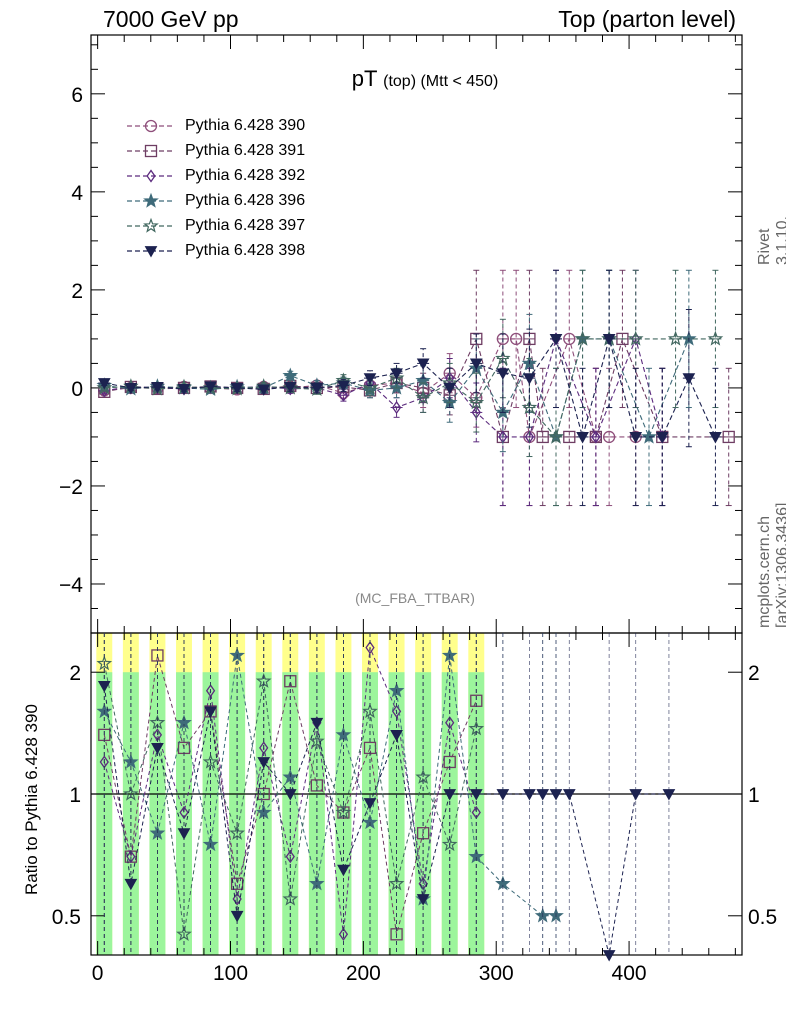  I want to click on legend-item: Pythia 6.428 398, so click(215, 250).